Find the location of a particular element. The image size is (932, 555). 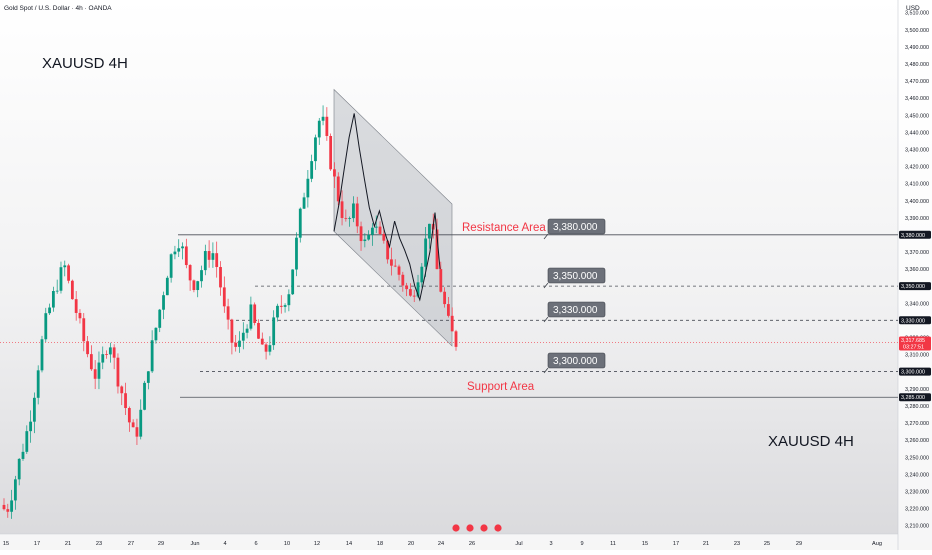

axis-price-badge-label: 3,285.000 is located at coordinates (913, 398).